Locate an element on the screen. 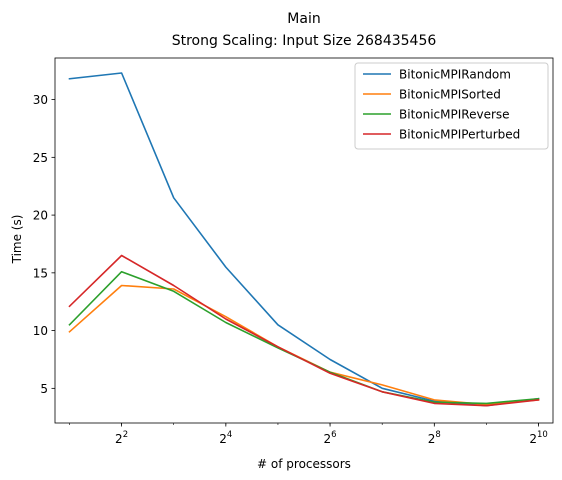 Image resolution: width=562 pixels, height=480 pixels. y-tick-label: 20 is located at coordinates (40, 216).